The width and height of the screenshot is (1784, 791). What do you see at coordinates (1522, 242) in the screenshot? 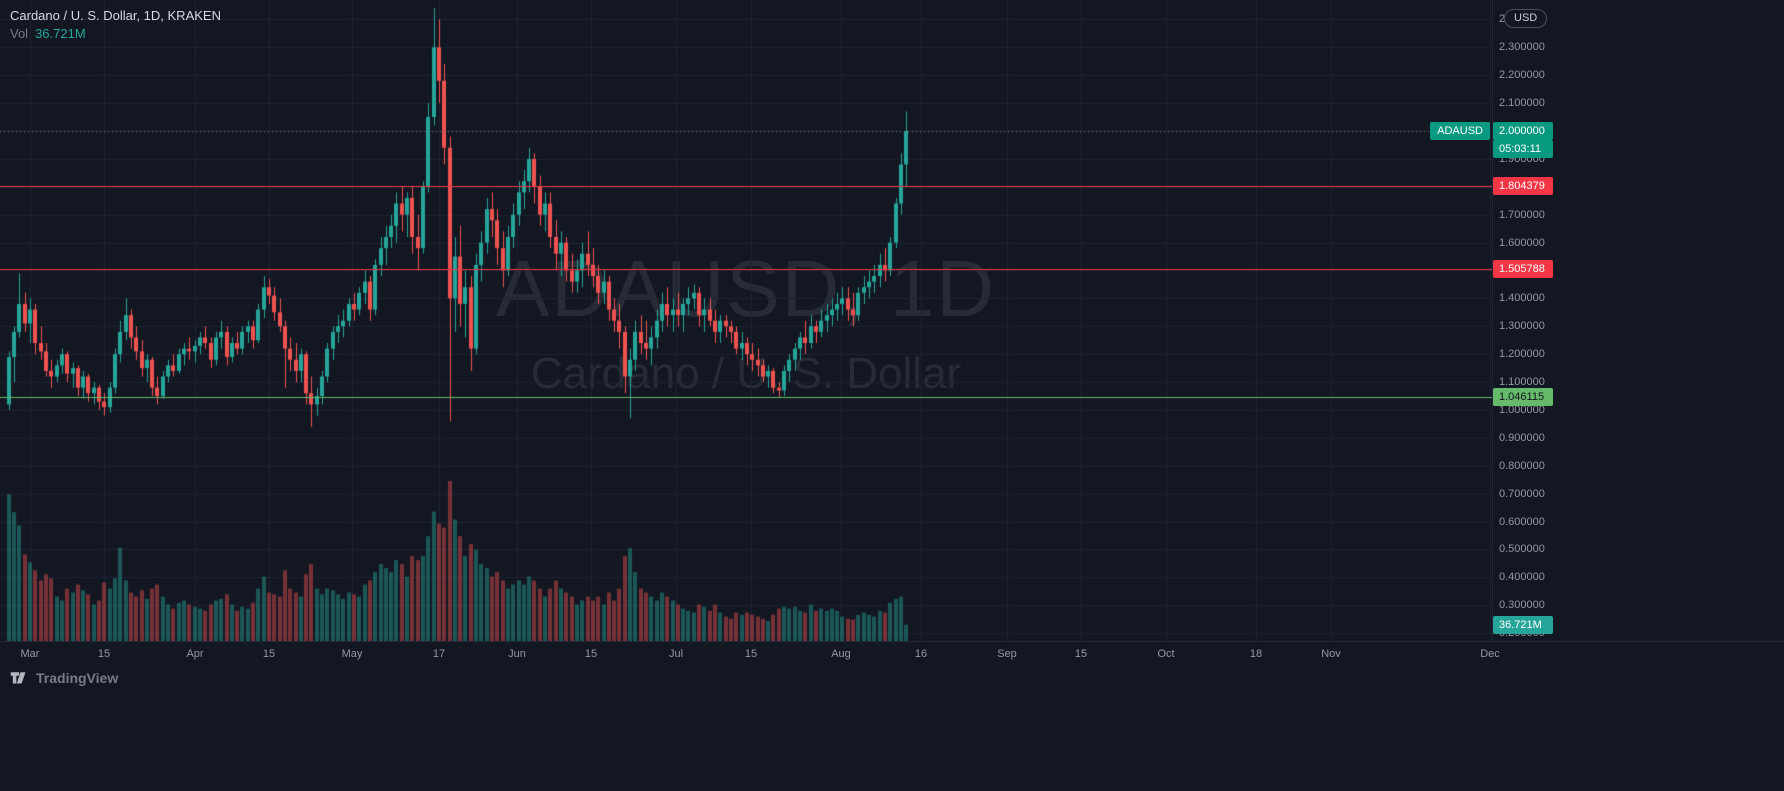
I see `price-tick-label: 1.600000` at bounding box center [1522, 242].